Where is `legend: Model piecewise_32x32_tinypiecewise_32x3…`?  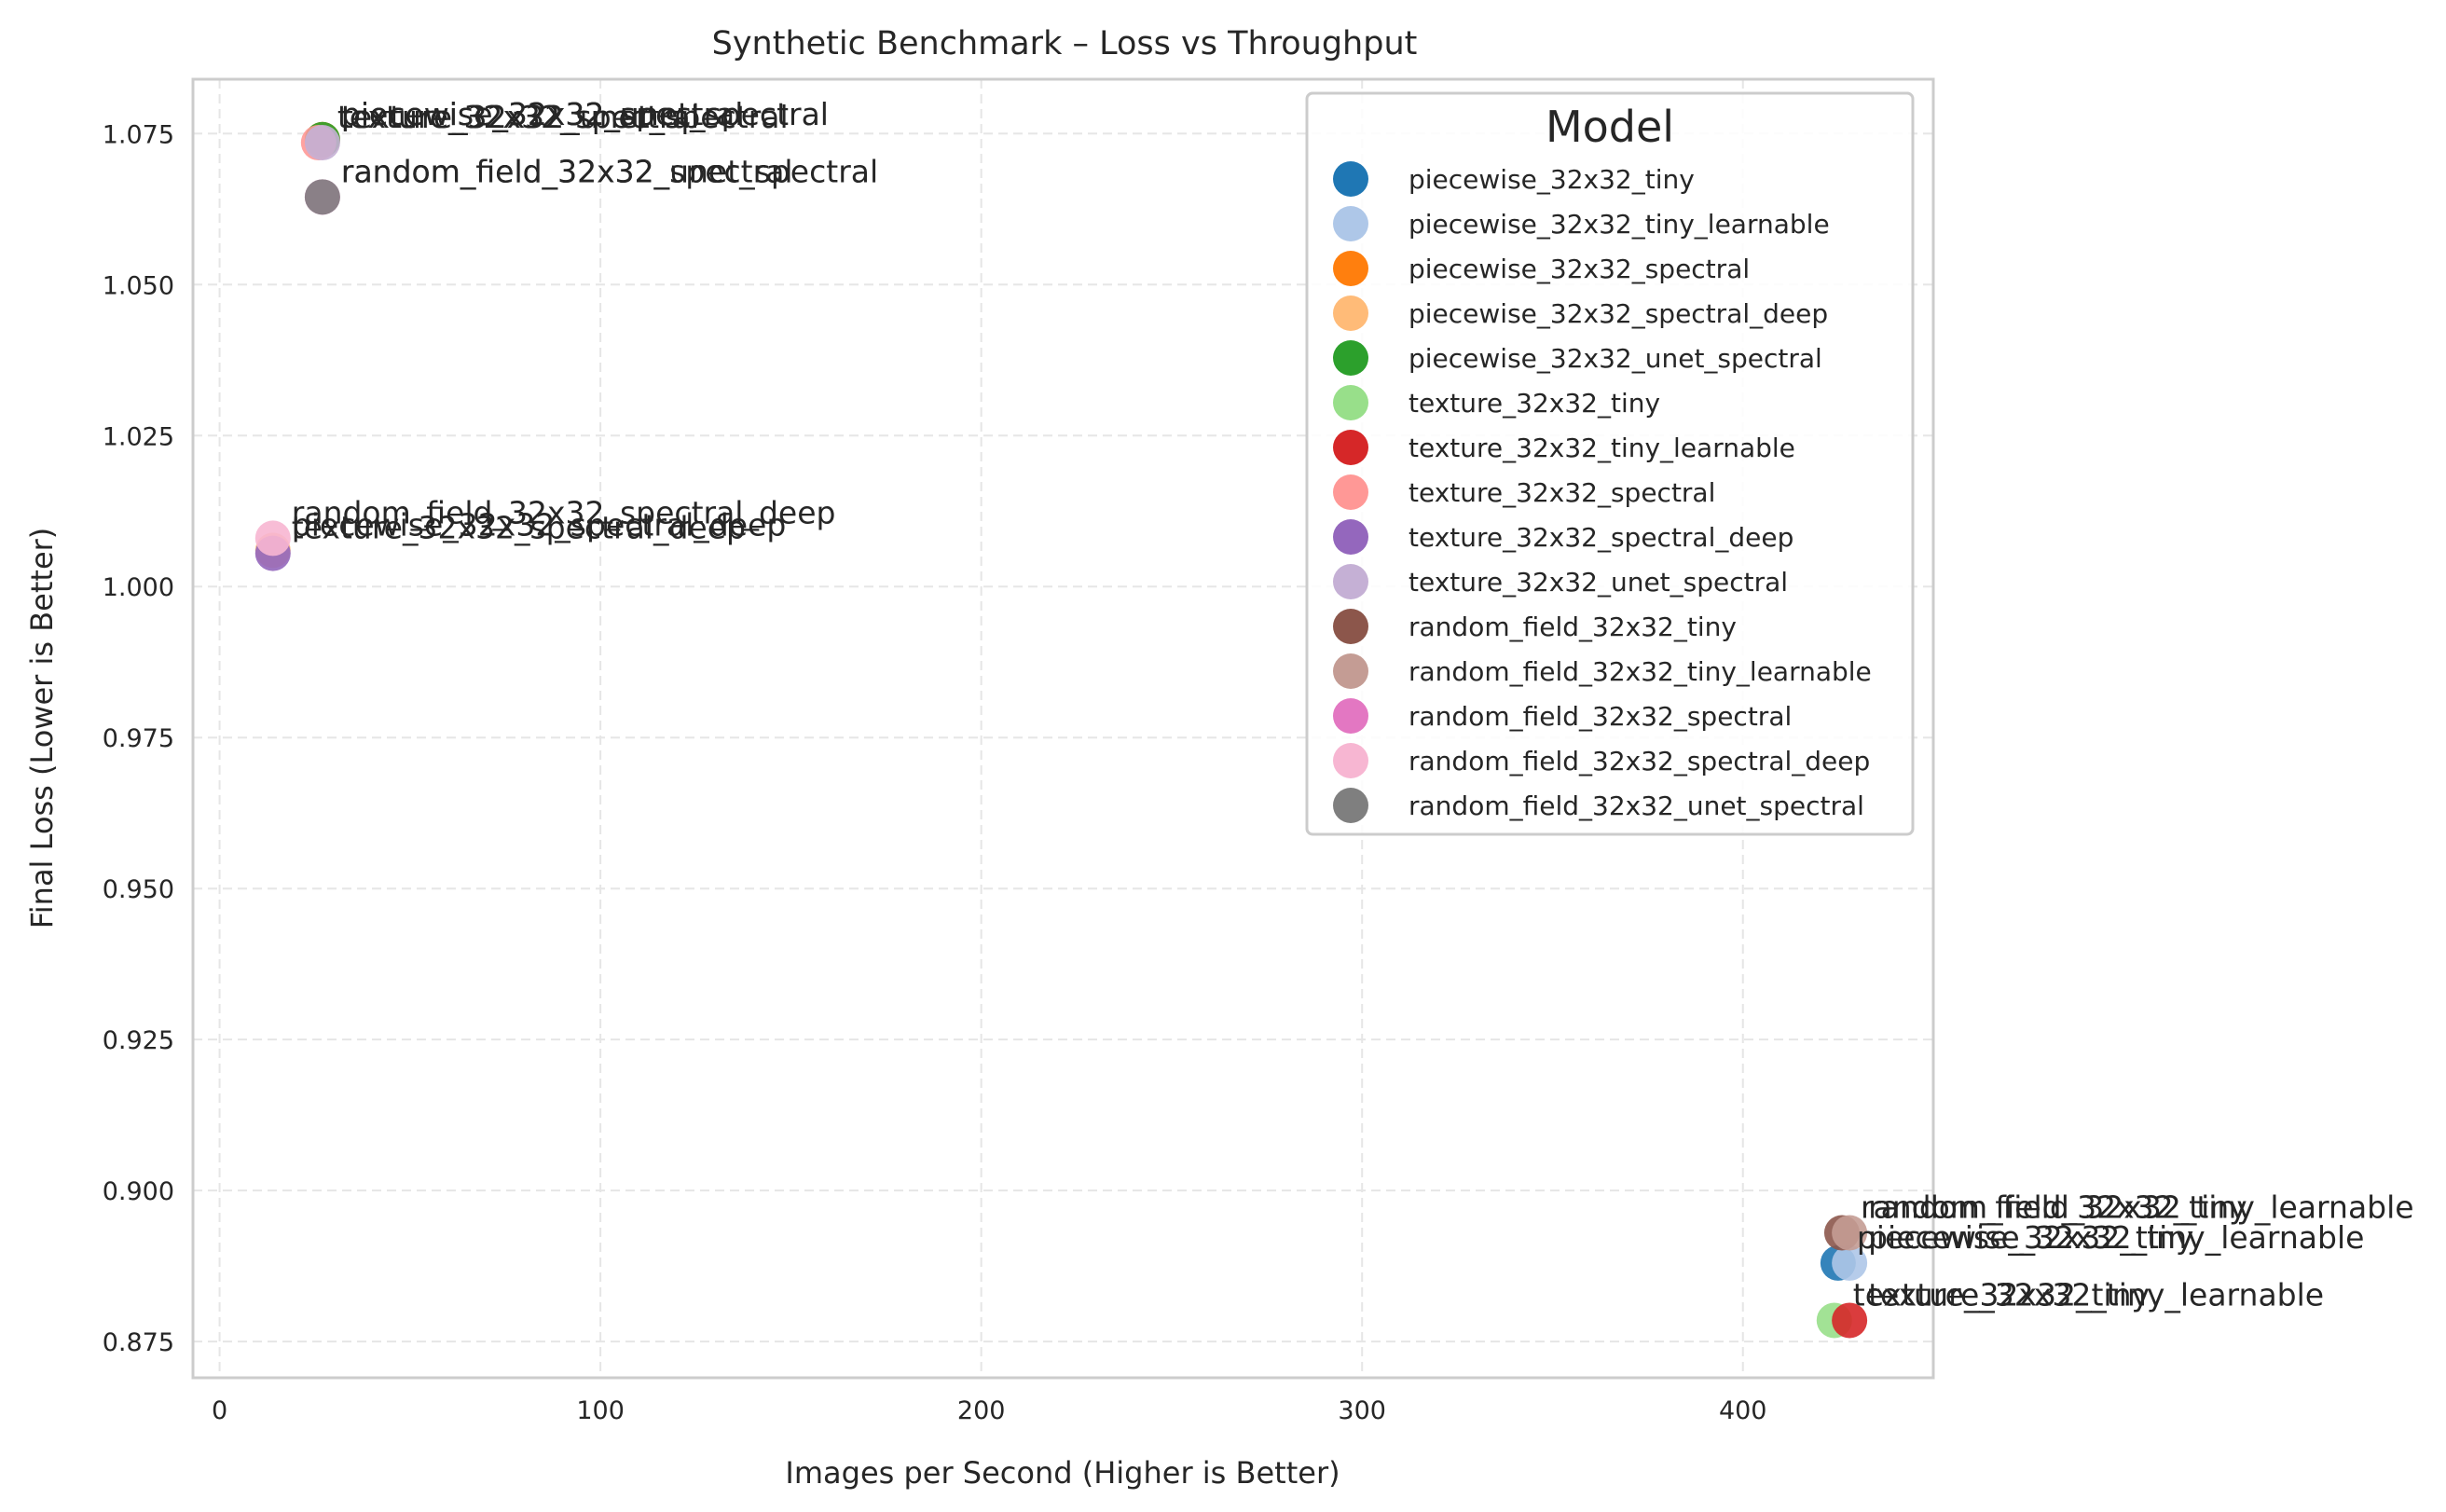
legend: Model piecewise_32x32_tinypiecewise_32x3… is located at coordinates (1610, 464).